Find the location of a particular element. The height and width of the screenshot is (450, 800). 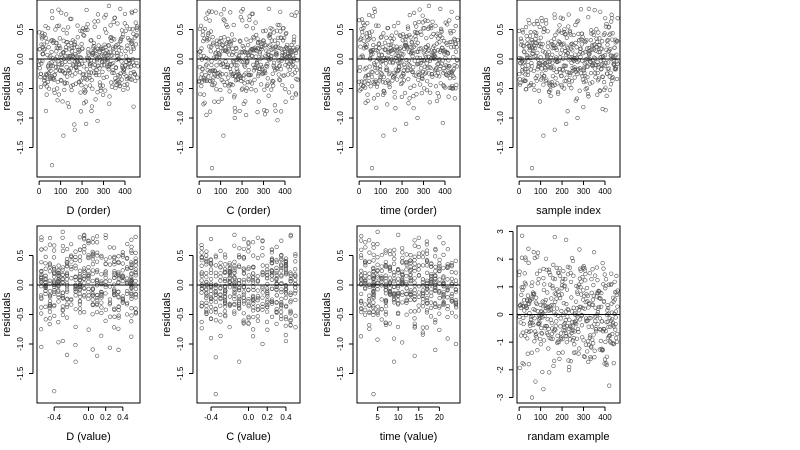

y-tick-label: -0.5 is located at coordinates (180, 88).